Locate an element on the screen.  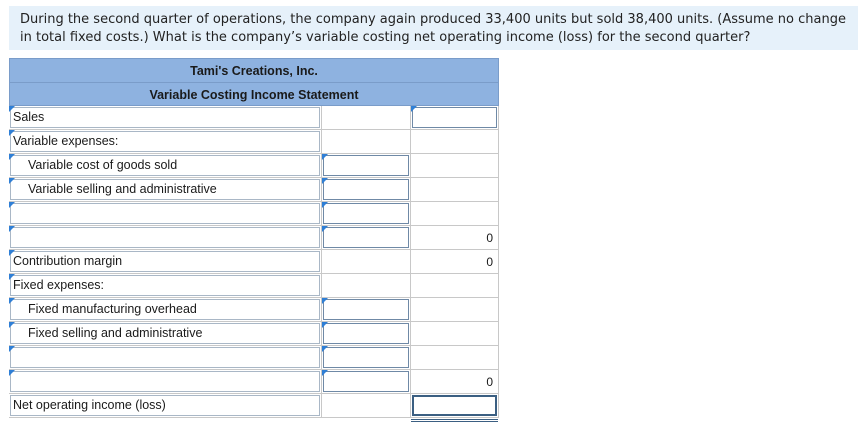
net-income-input is located at coordinates (454, 405).